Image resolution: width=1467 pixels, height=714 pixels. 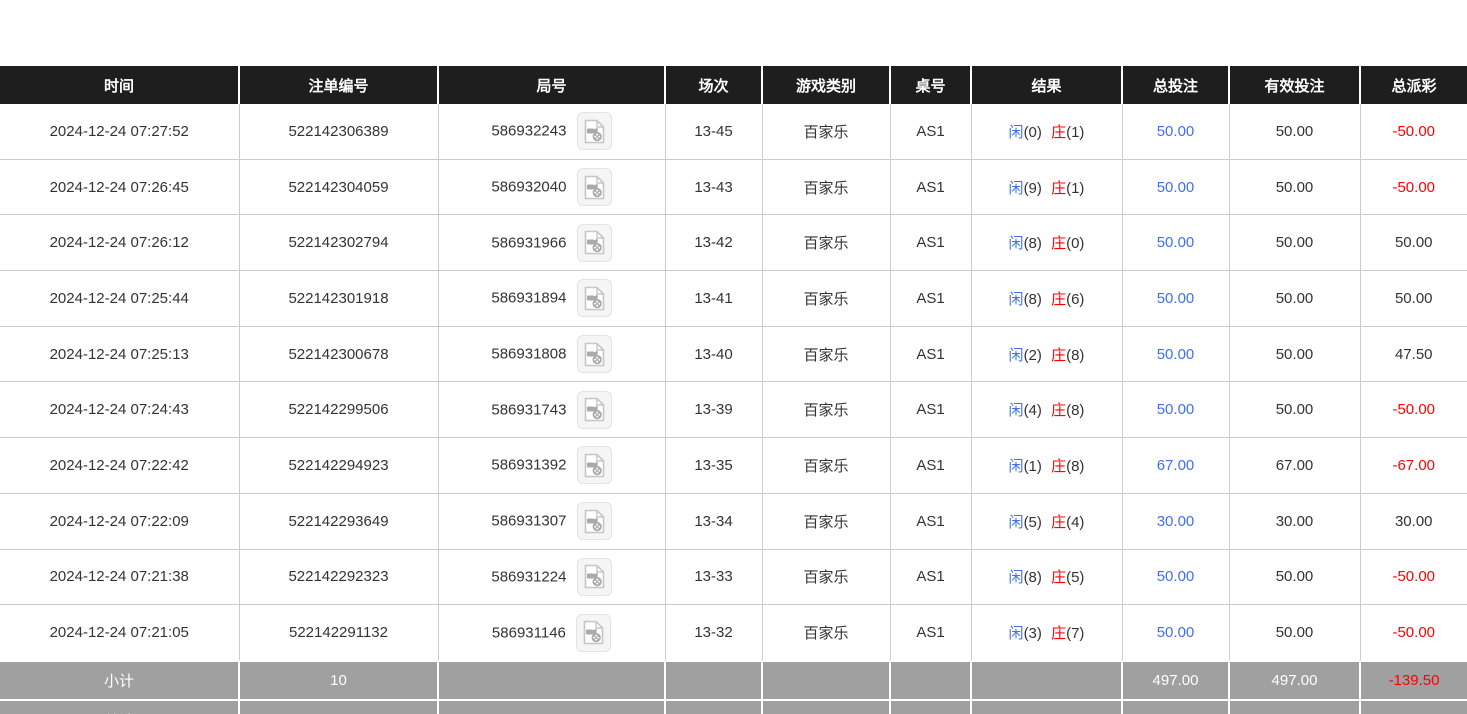 What do you see at coordinates (339, 298) in the screenshot?
I see `cell-bet-id: 522142301918` at bounding box center [339, 298].